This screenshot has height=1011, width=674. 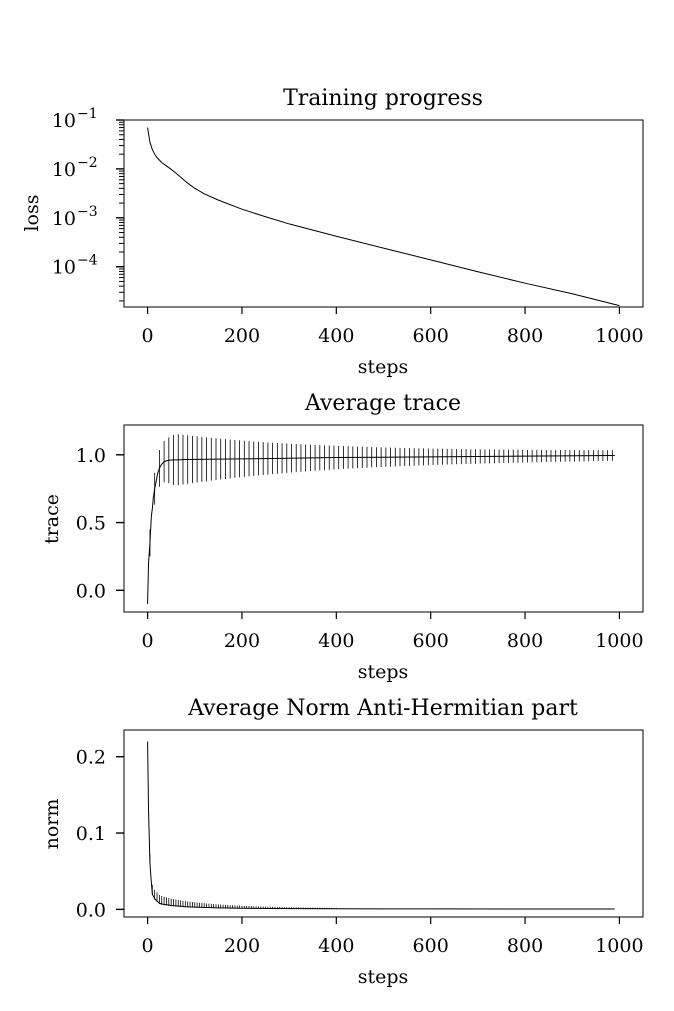 I want to click on y-axis-label: loss, so click(x=32, y=212).